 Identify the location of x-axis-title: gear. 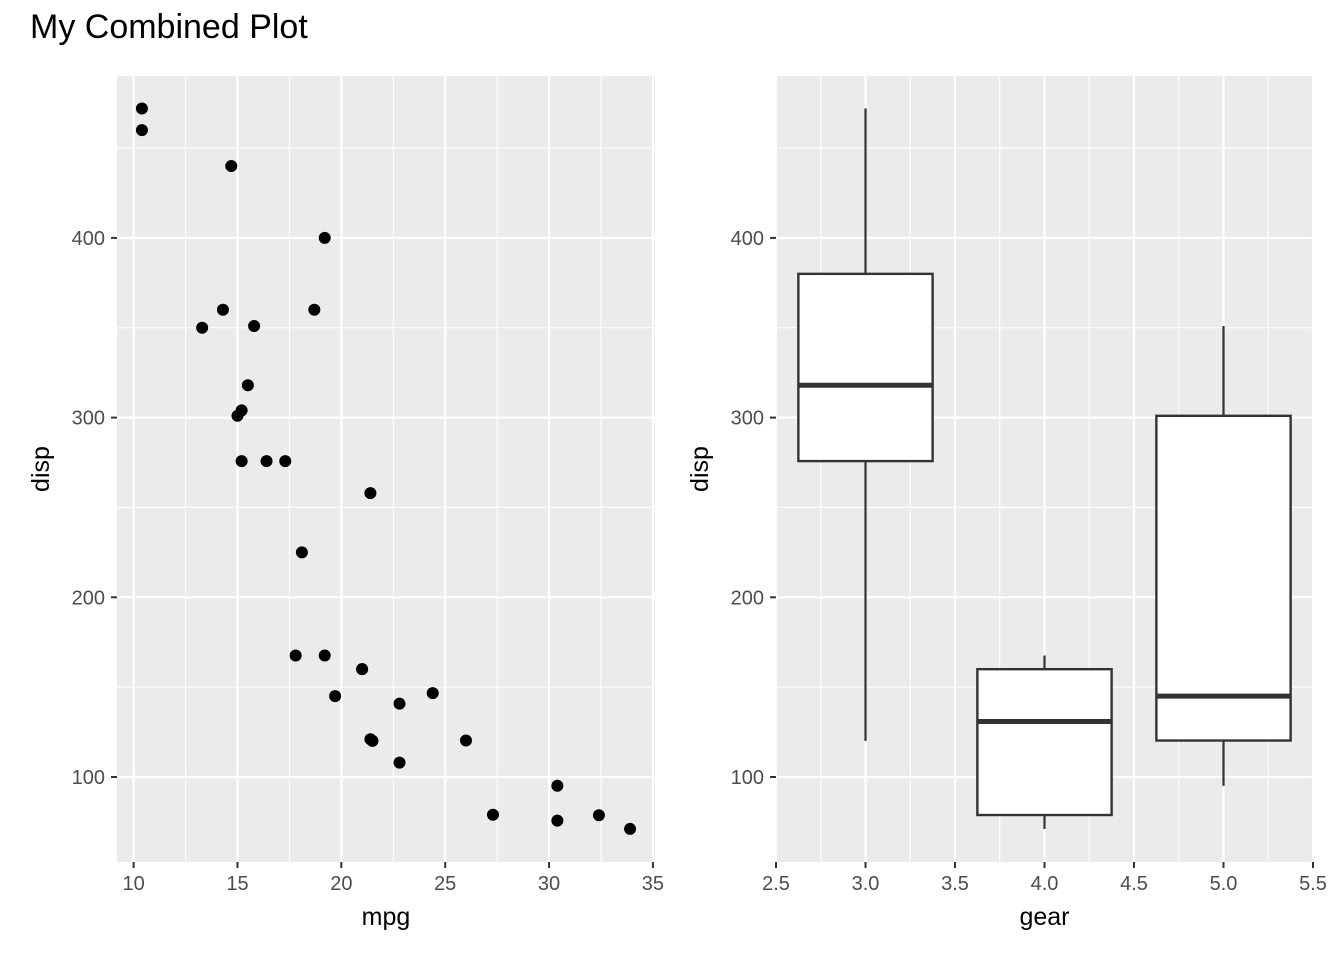
(1044, 917).